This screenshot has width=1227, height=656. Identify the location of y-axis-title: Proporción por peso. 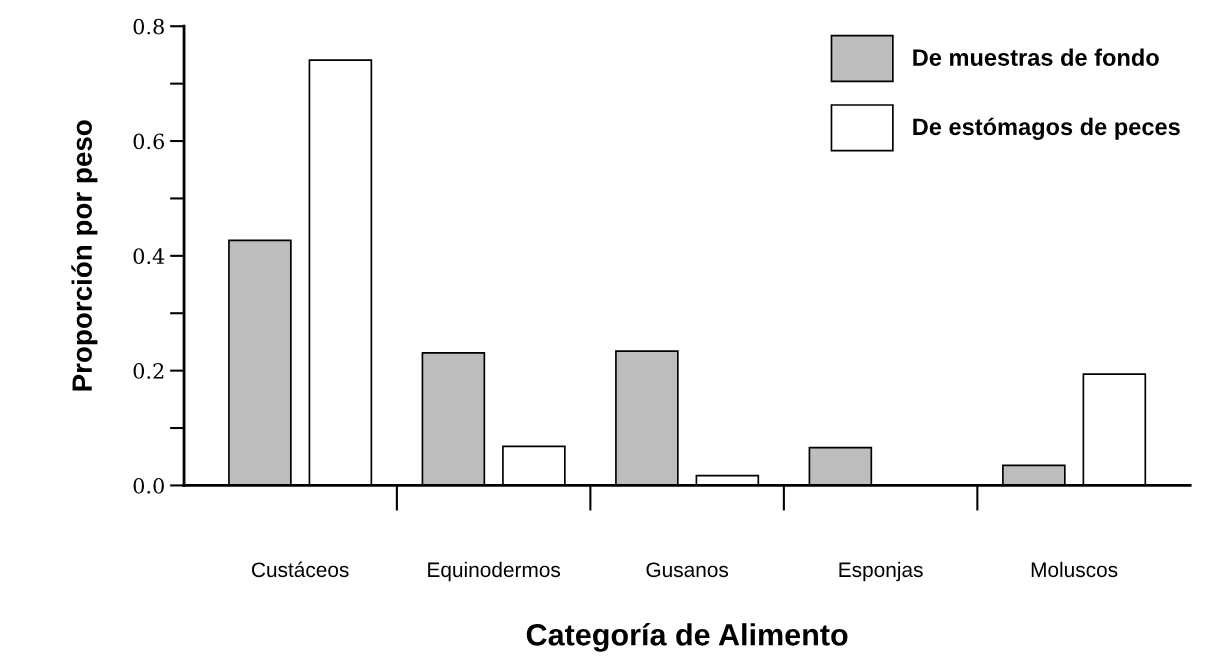
(84, 255).